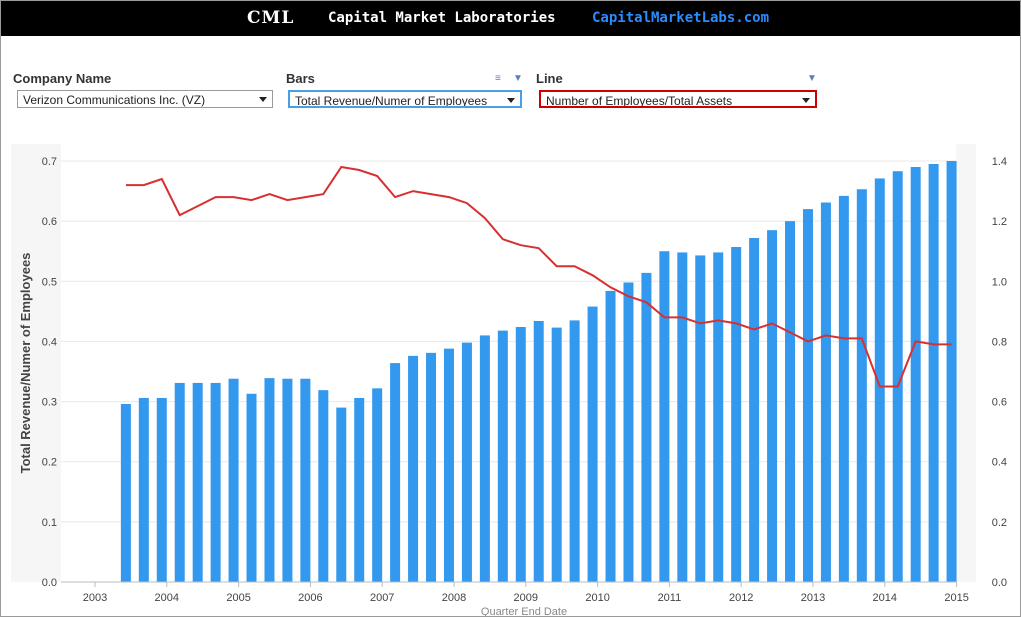  Describe the element at coordinates (310, 598) in the screenshot. I see `x-tick-label: 2006` at that location.